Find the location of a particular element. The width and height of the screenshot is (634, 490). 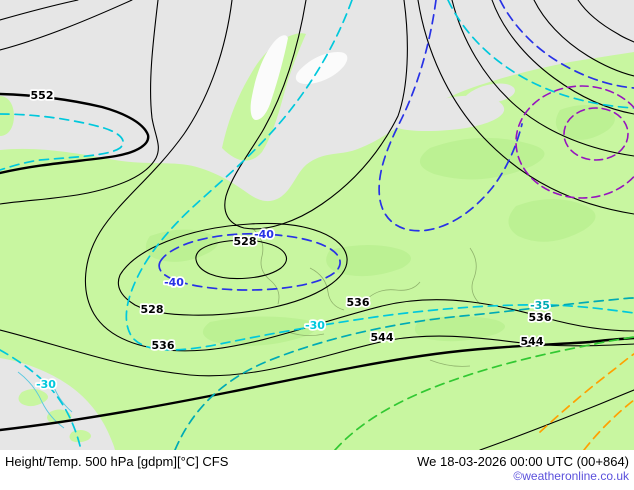

white-sea-patch is located at coordinates (454, 107).